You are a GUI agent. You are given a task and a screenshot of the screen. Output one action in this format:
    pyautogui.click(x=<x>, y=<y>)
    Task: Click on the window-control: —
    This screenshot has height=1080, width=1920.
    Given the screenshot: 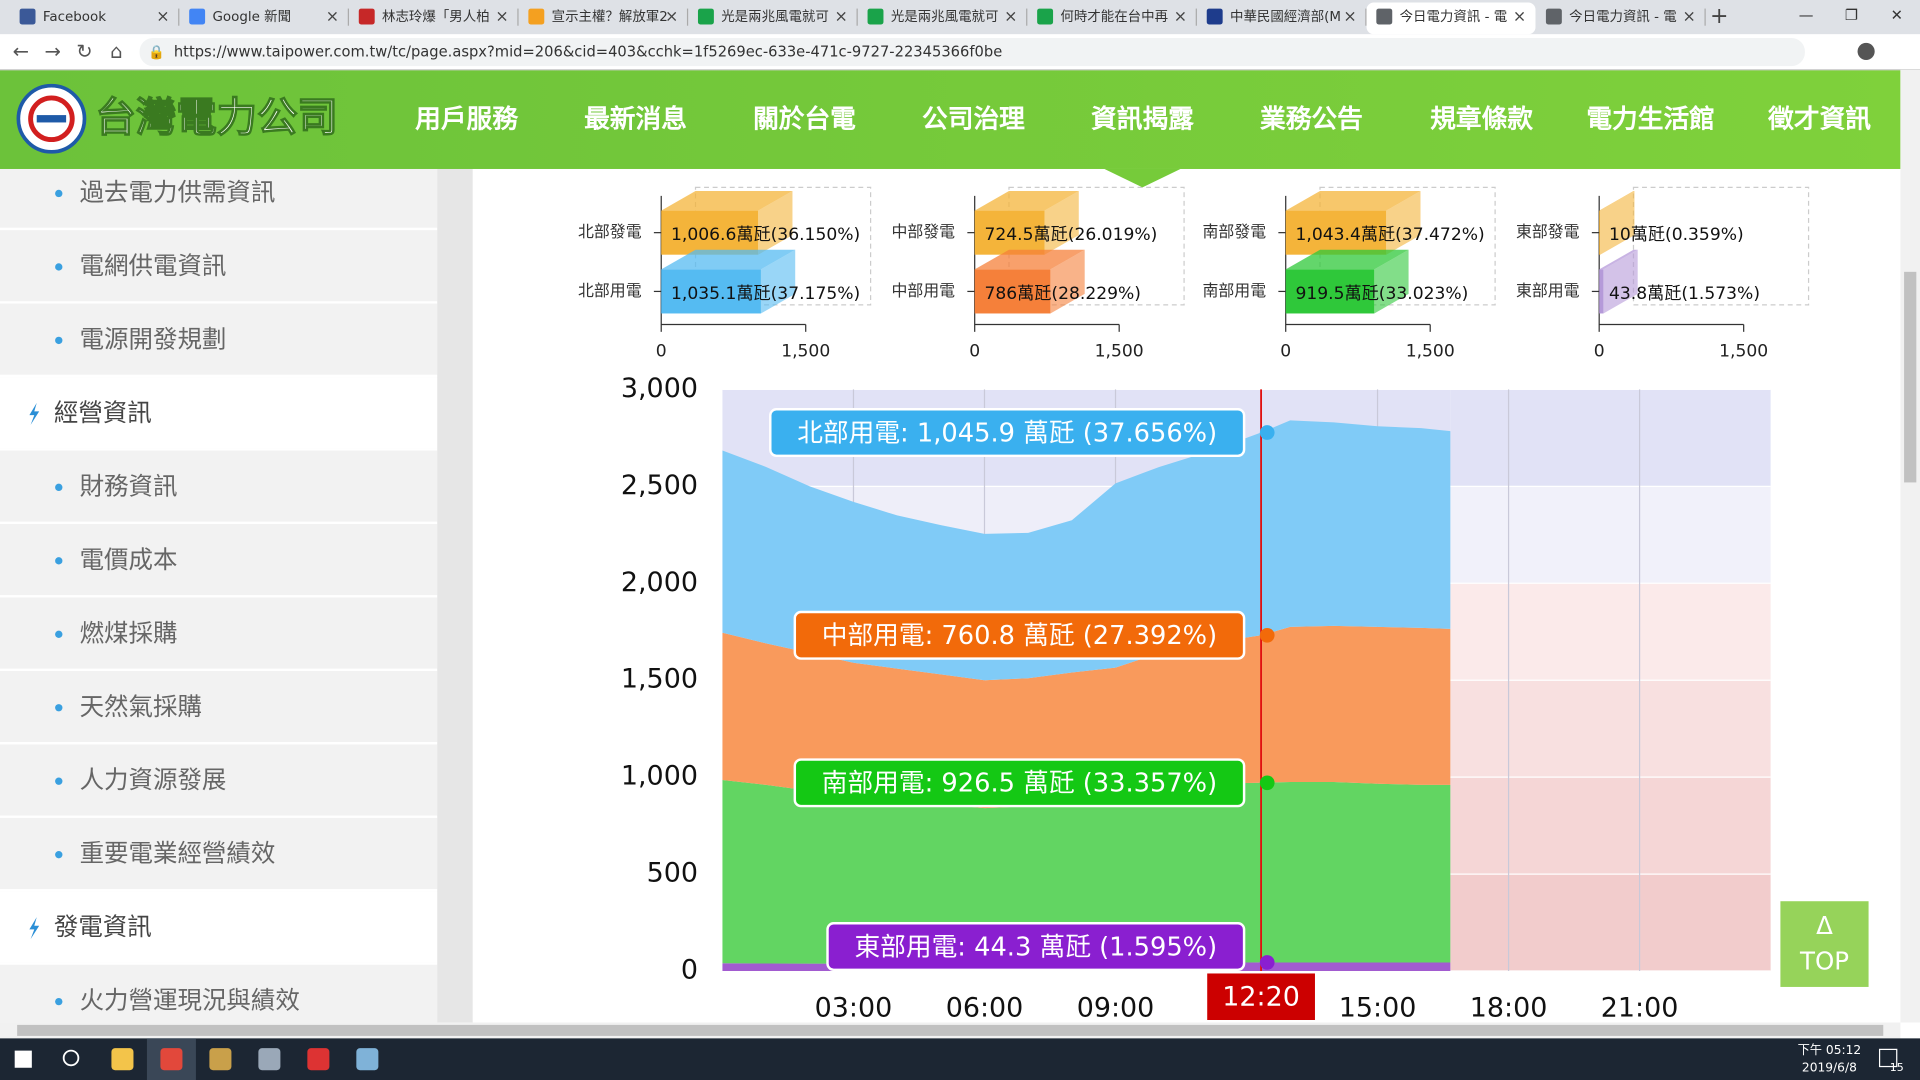 What is the action you would take?
    pyautogui.click(x=1806, y=15)
    